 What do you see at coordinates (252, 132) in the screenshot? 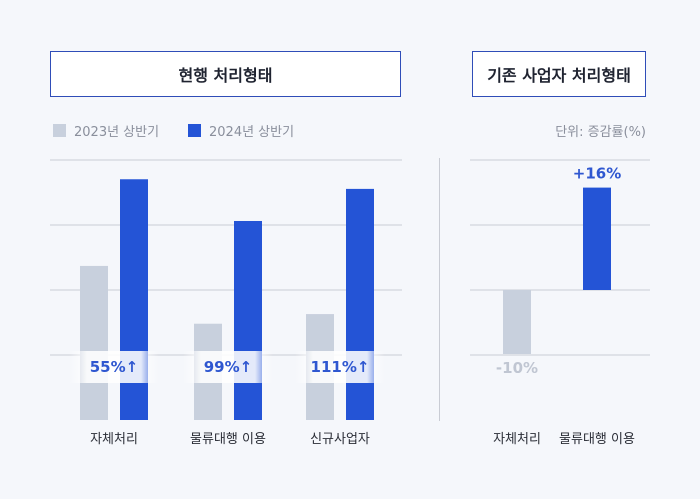
I see `legend-label-2024: 2024년 상반기` at bounding box center [252, 132].